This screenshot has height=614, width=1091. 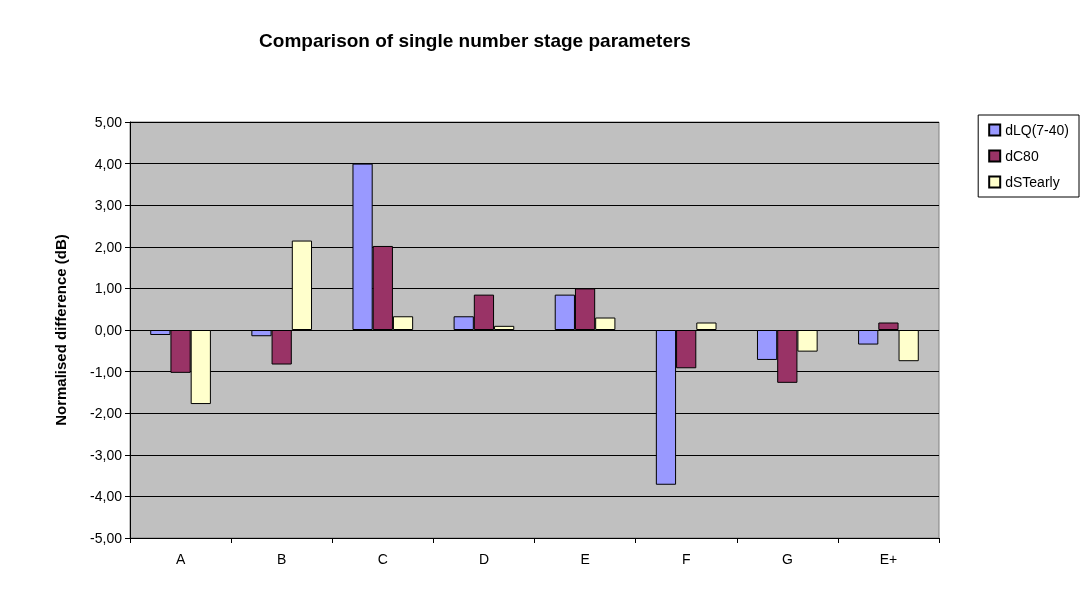 What do you see at coordinates (888, 559) in the screenshot?
I see `x-tick-label: E+` at bounding box center [888, 559].